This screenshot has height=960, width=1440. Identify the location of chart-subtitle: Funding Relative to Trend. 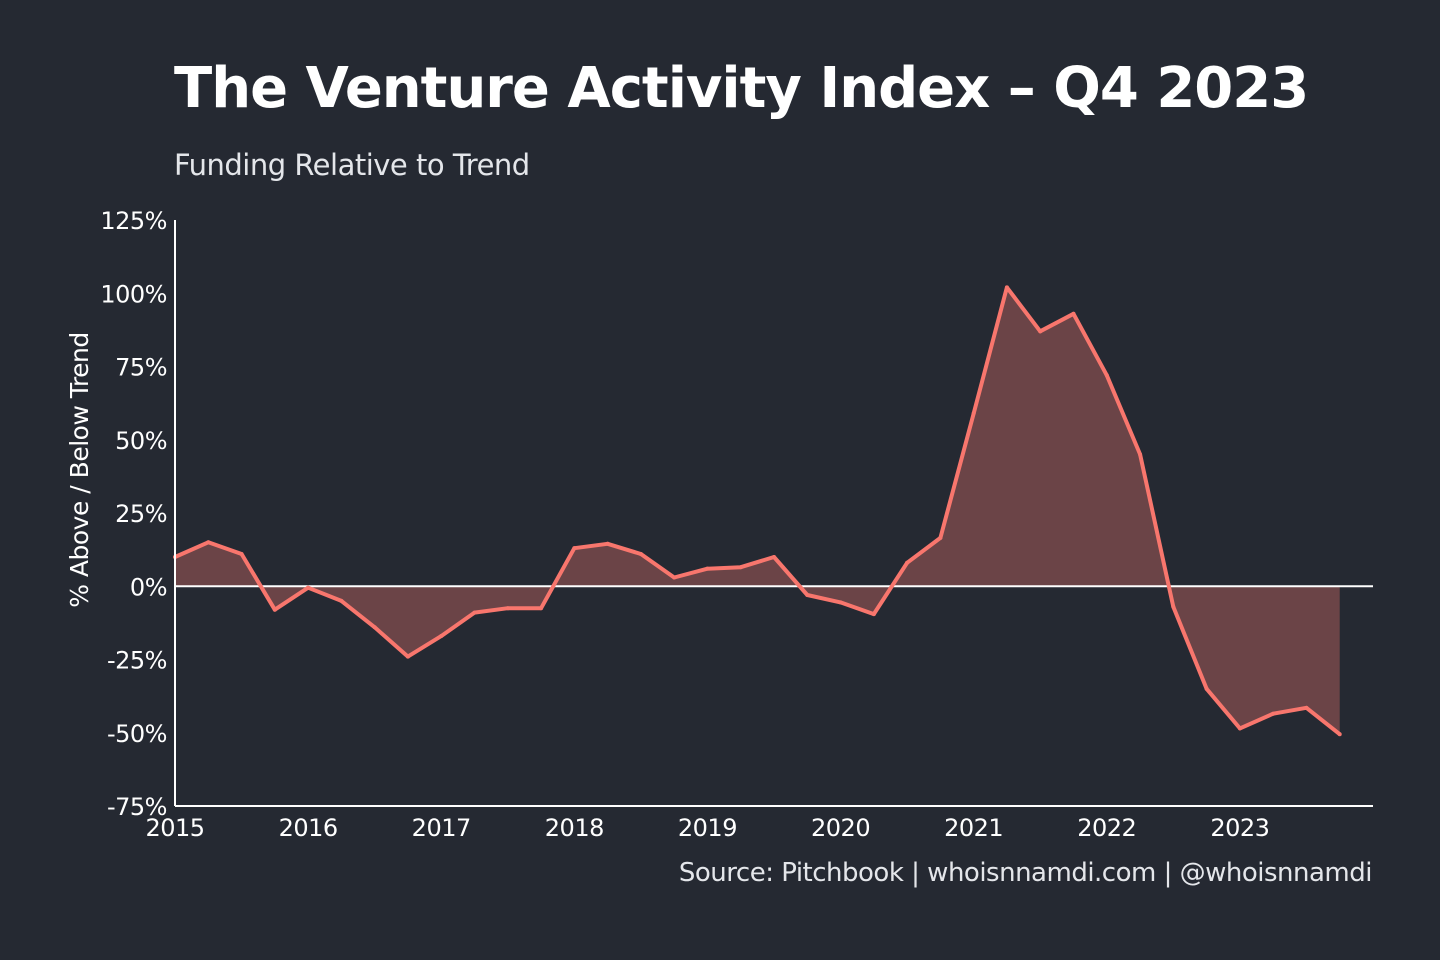
(352, 165).